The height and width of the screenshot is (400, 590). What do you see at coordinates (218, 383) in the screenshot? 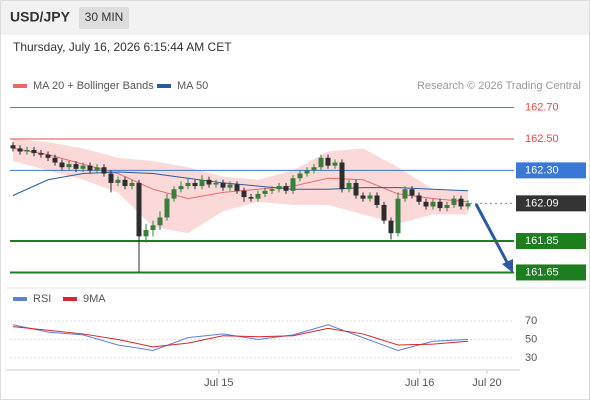
I see `x-tick-label: Jul 15` at bounding box center [218, 383].